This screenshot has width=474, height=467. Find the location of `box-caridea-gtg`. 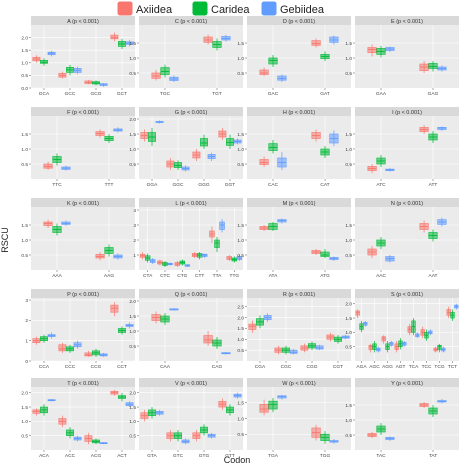

box-caridea-gtg is located at coordinates (204, 430).